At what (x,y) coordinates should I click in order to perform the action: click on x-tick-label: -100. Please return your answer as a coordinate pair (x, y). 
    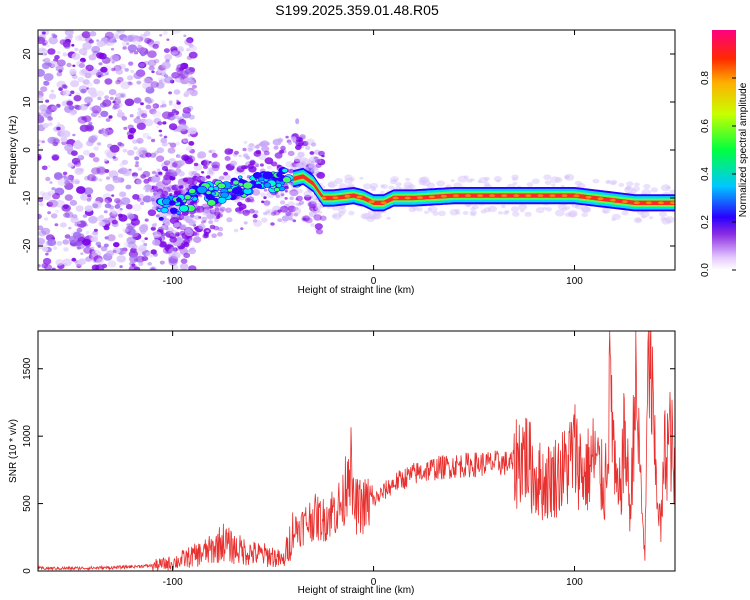
    Looking at the image, I should click on (173, 281).